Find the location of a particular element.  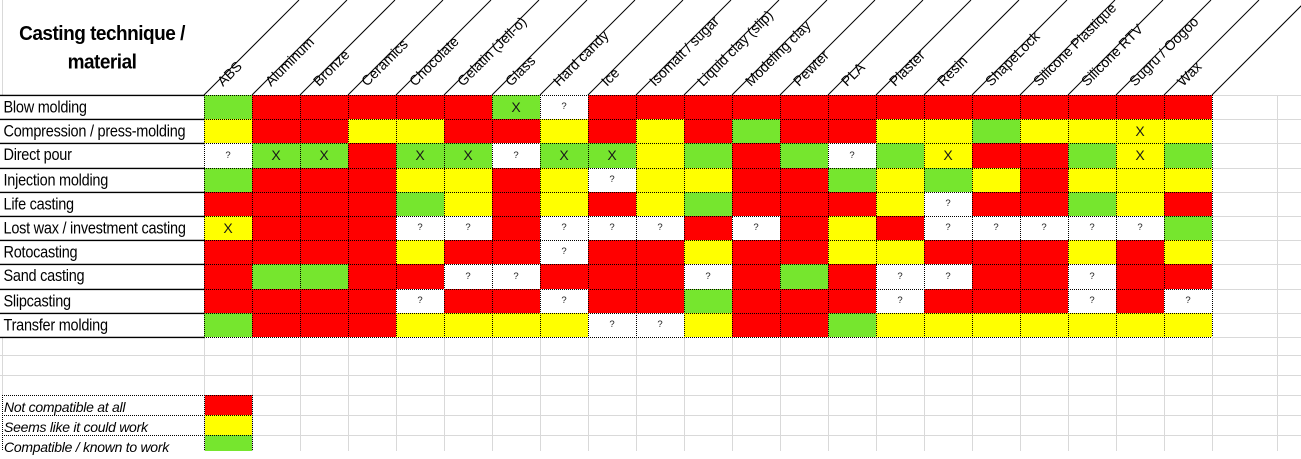

svg-text: Ceramics is located at coordinates (384, 62).